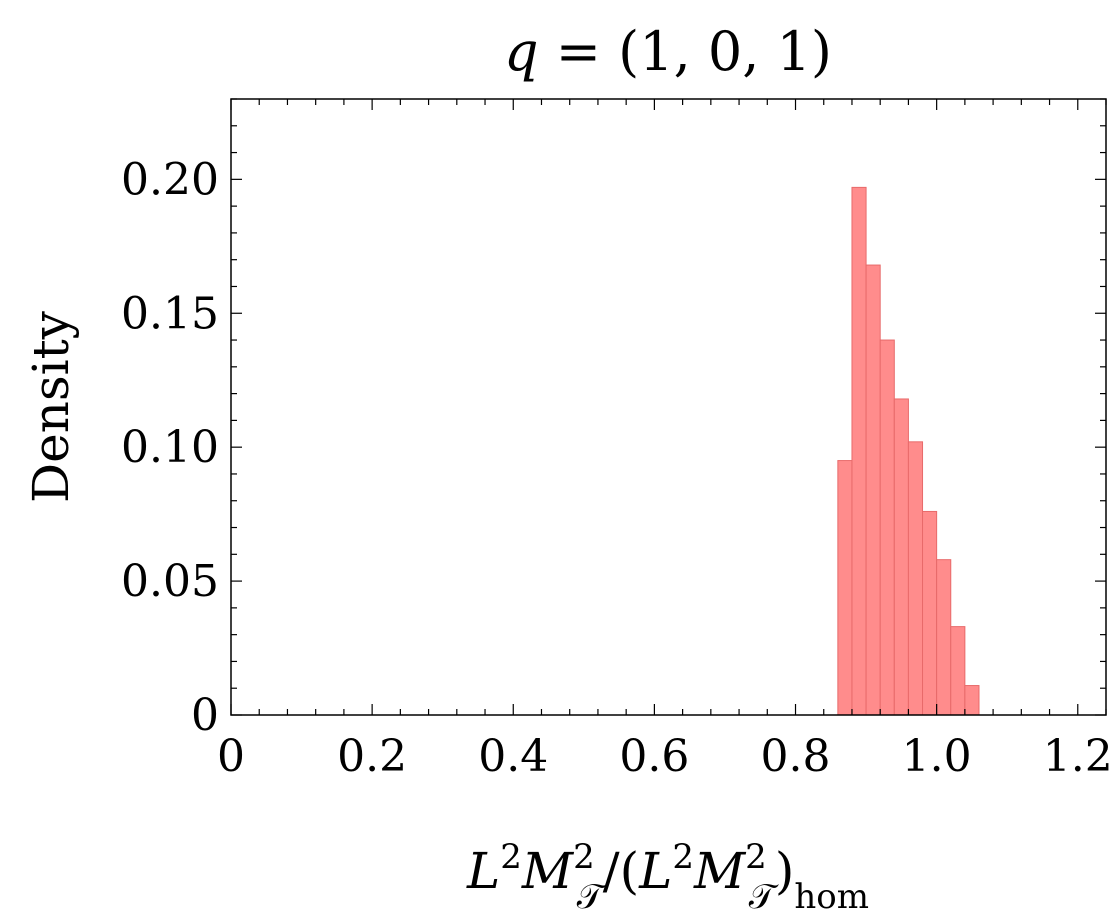  I want to click on x-tick-label: 0.4, so click(513, 756).